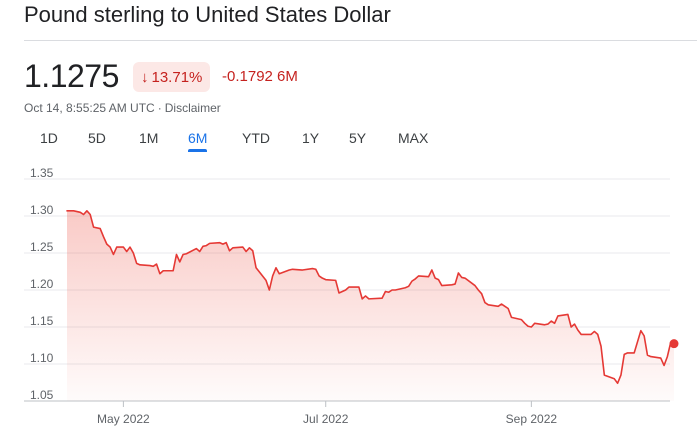  Describe the element at coordinates (360, 40) in the screenshot. I see `header-divider` at that location.